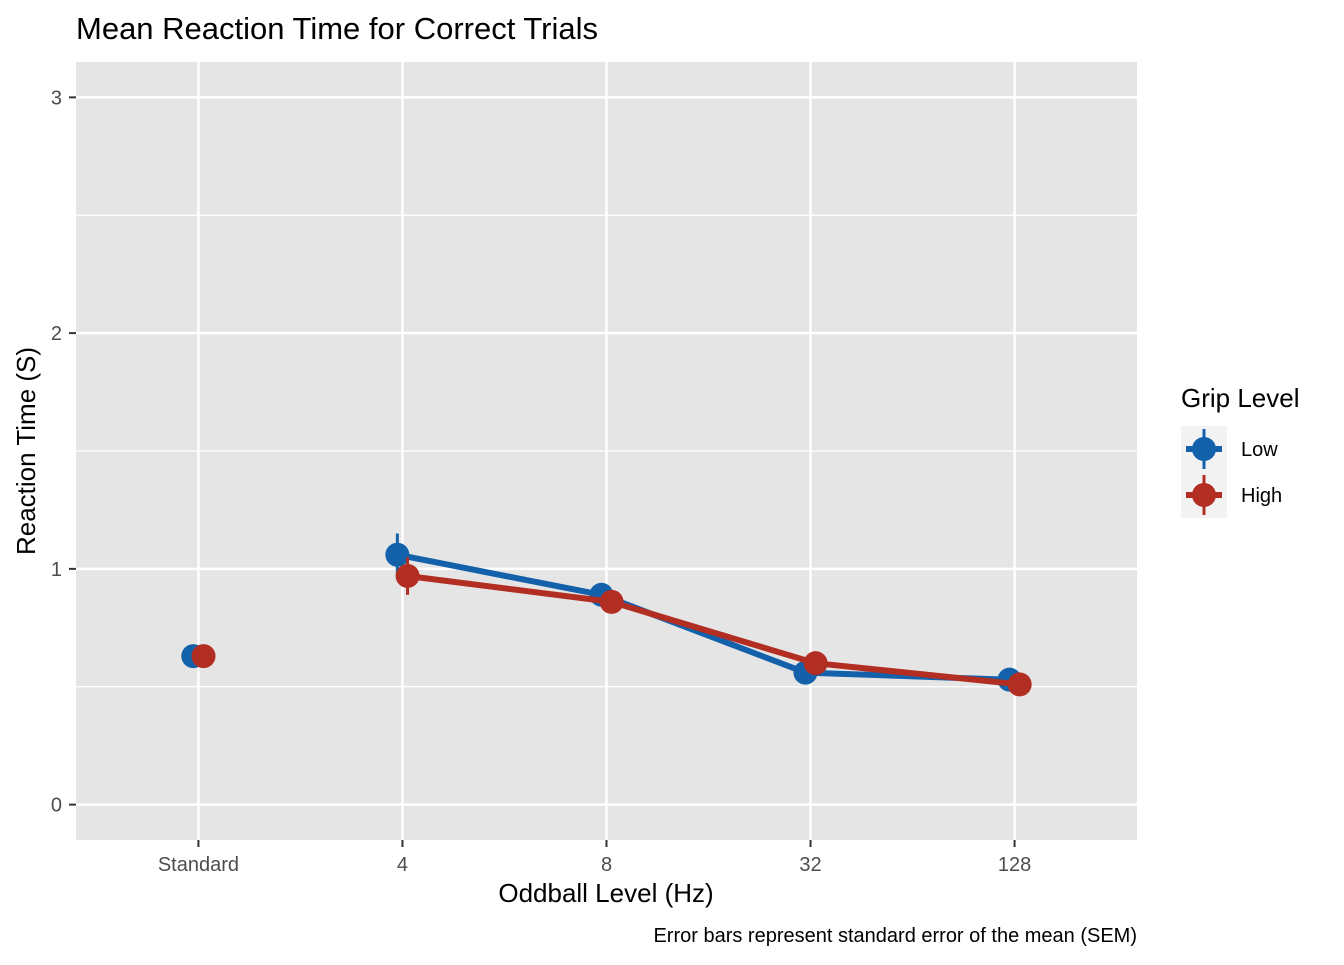  I want to click on y-tick-label: 3, so click(56, 98).